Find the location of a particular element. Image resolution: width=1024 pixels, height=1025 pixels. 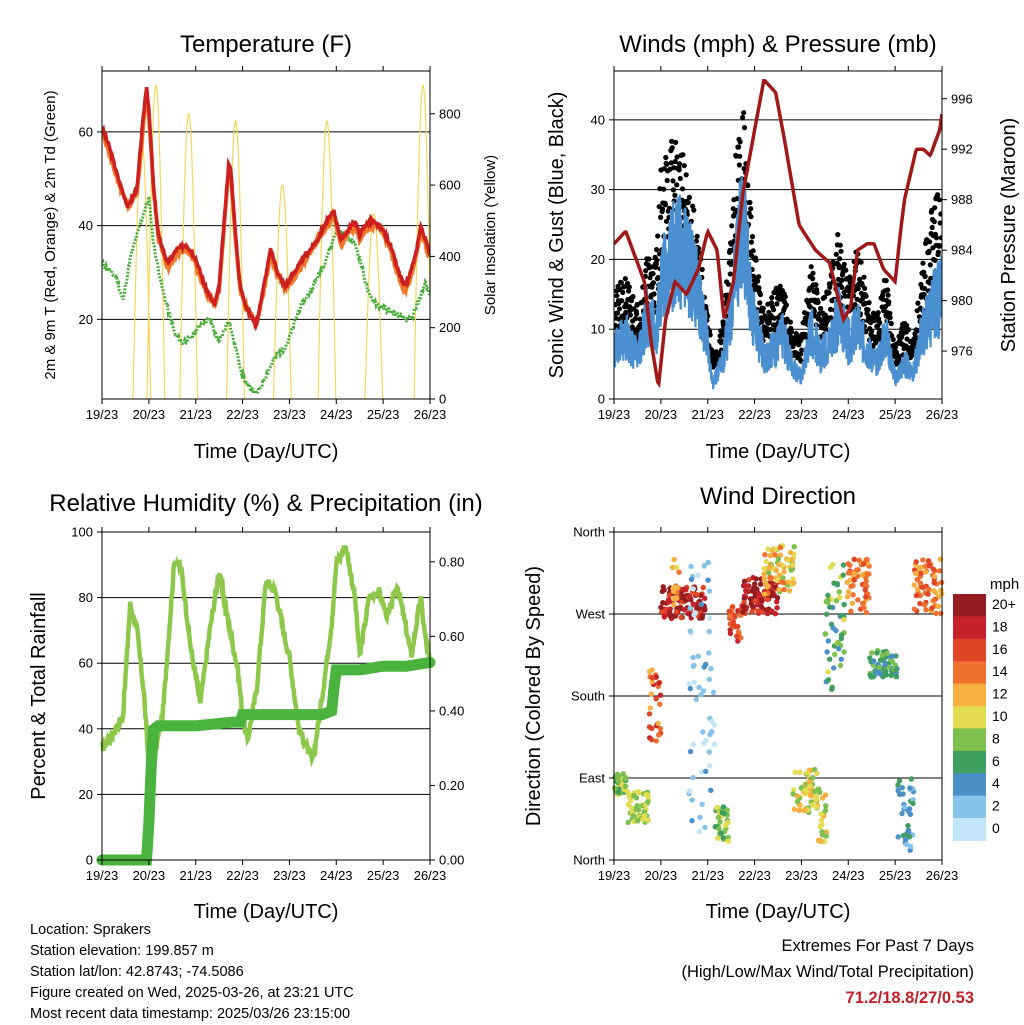

plot-frame is located at coordinates (266, 235).